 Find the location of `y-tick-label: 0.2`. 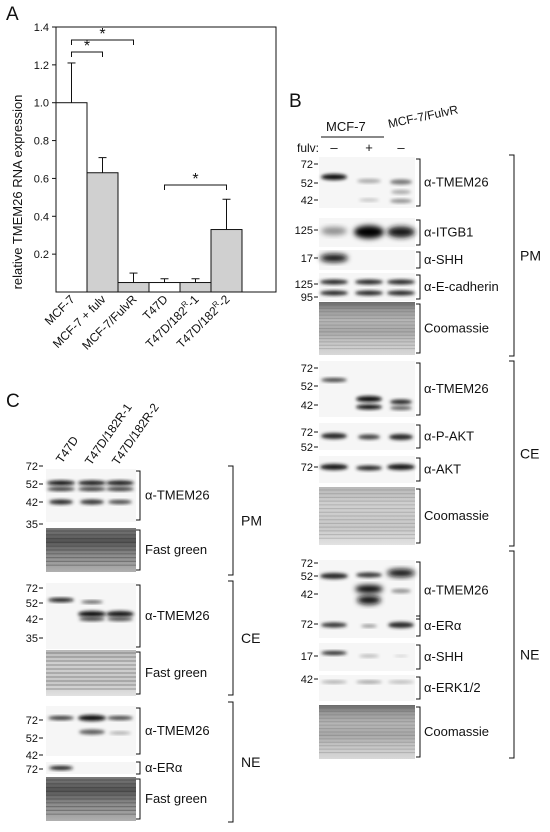

y-tick-label: 0.2 is located at coordinates (41, 255).